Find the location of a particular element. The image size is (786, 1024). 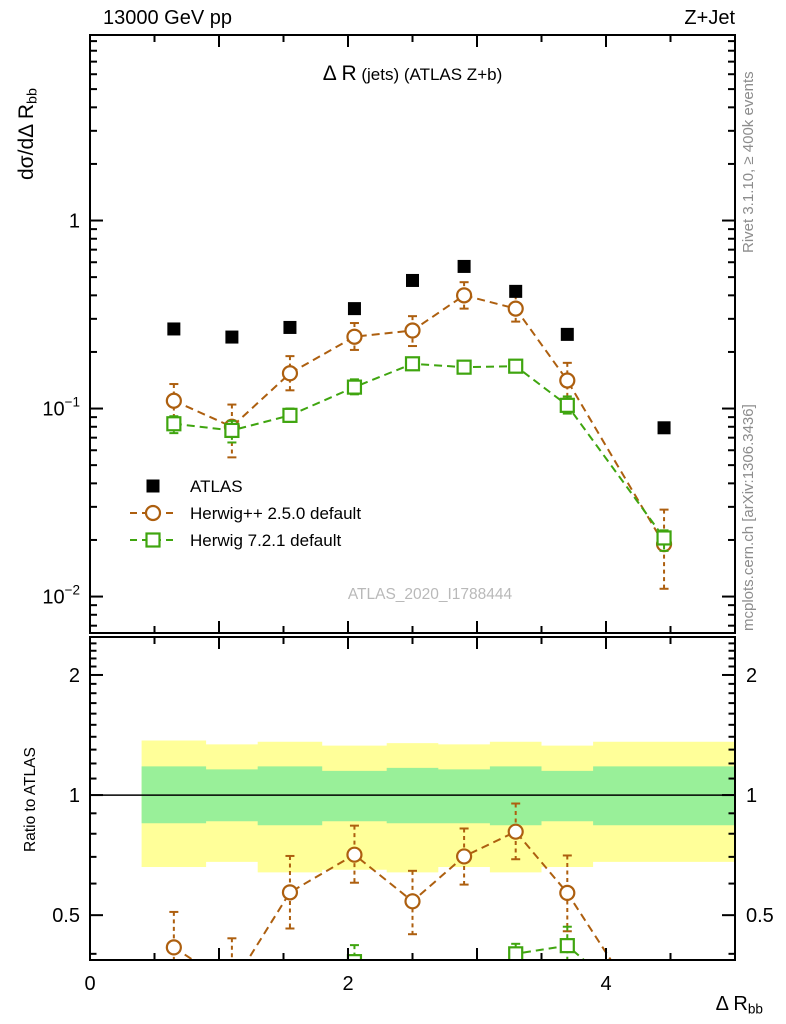

y-tick-label: 10⁻² is located at coordinates (61, 596).